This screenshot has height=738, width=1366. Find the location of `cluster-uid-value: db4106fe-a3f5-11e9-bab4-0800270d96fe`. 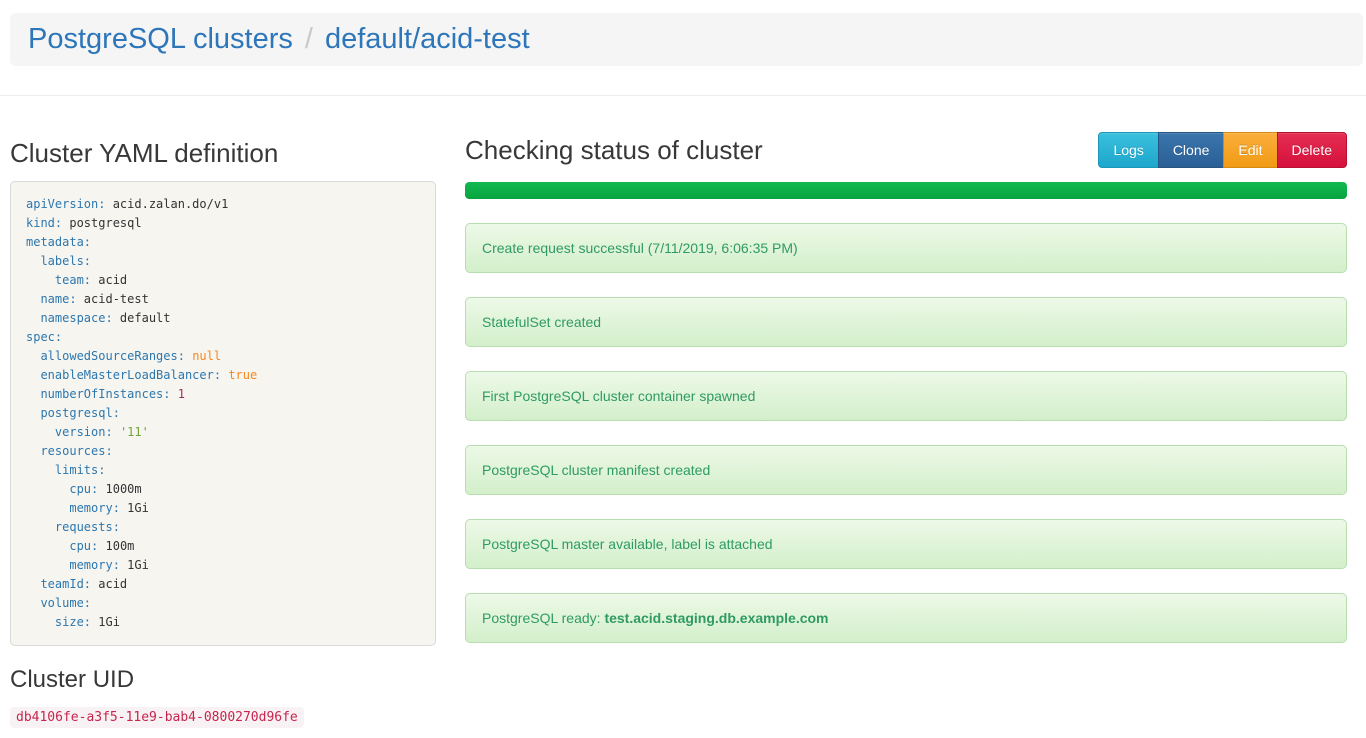

cluster-uid-value: db4106fe-a3f5-11e9-bab4-0800270d96fe is located at coordinates (157, 717).